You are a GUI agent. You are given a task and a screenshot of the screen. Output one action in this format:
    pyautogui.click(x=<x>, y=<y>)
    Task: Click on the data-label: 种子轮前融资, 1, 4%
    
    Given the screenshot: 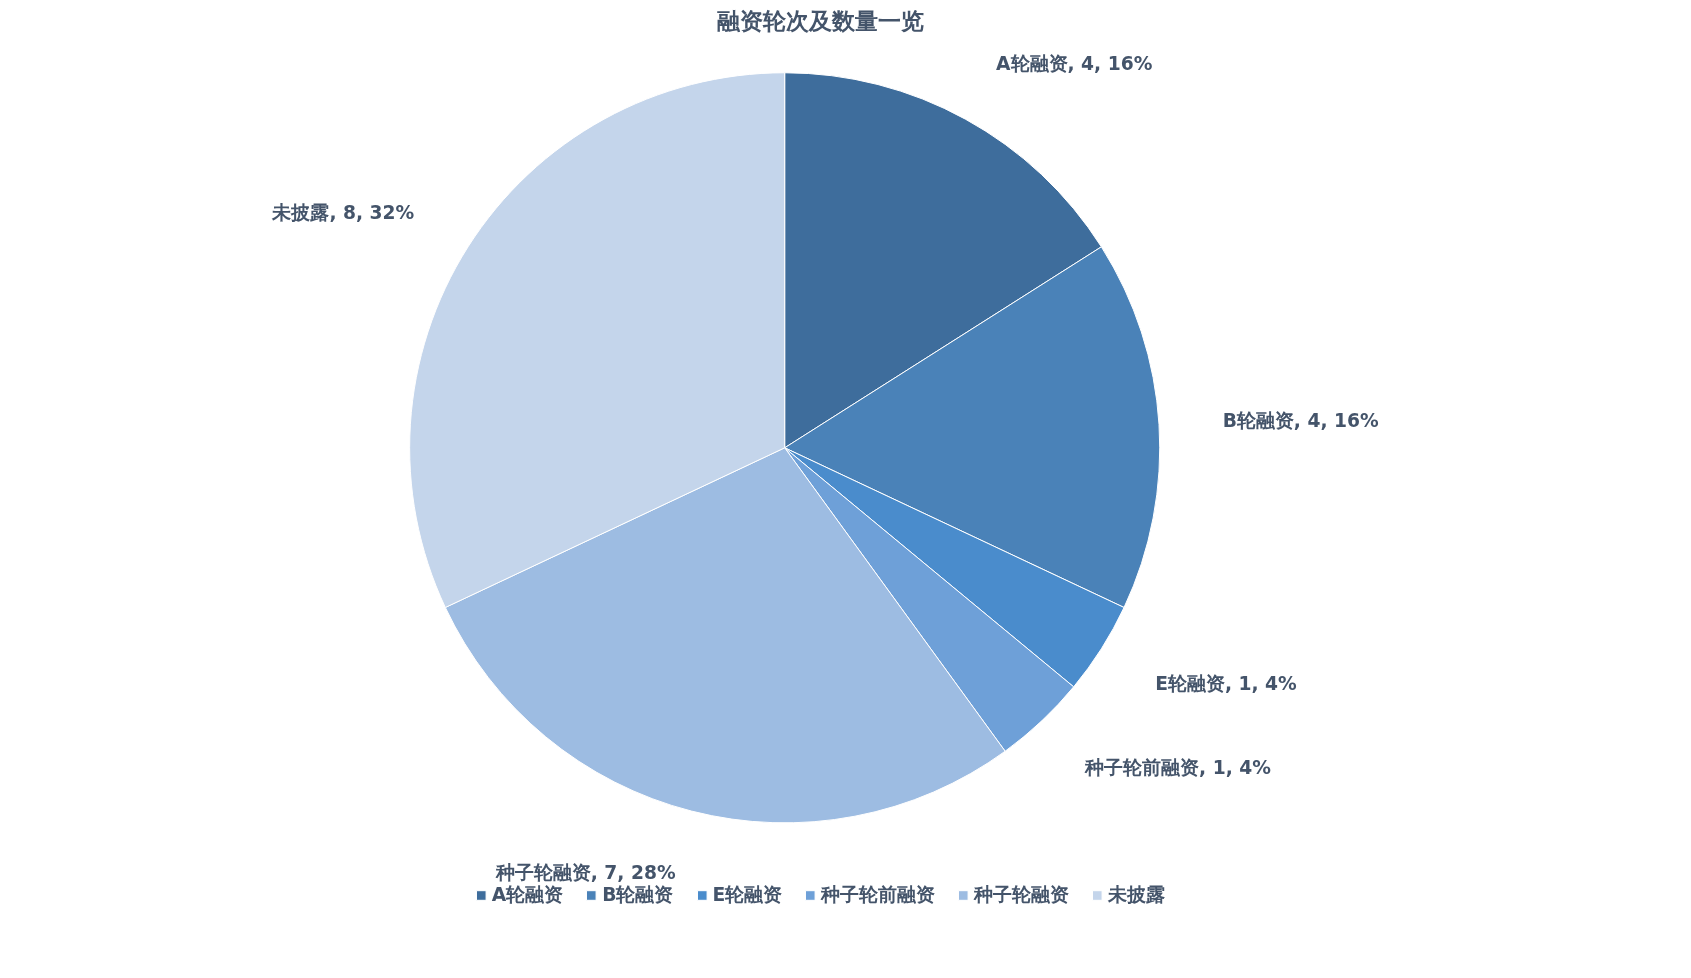 What is the action you would take?
    pyautogui.click(x=1178, y=768)
    